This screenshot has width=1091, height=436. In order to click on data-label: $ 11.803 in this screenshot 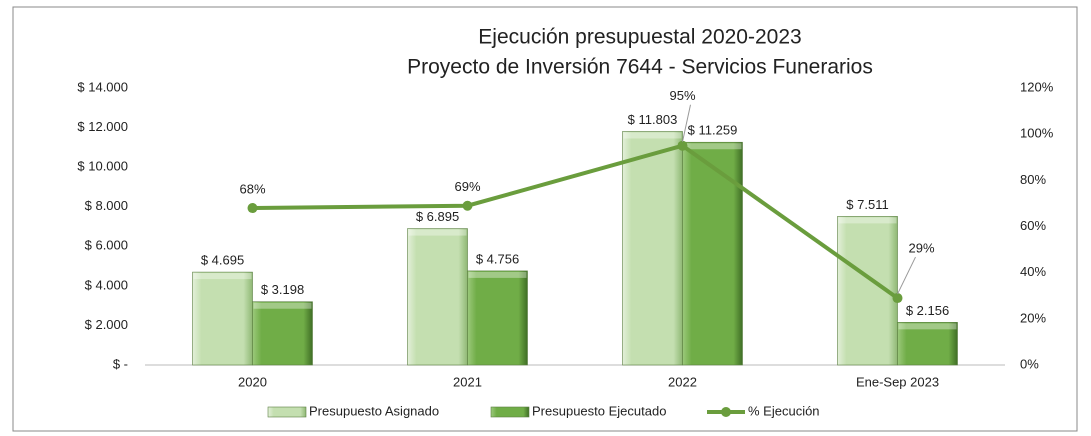, I will do `click(653, 119)`.